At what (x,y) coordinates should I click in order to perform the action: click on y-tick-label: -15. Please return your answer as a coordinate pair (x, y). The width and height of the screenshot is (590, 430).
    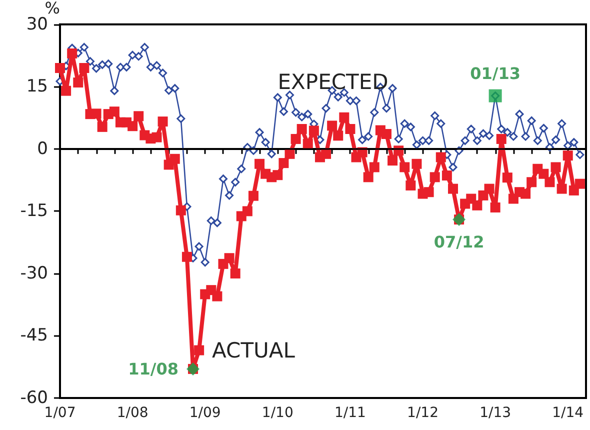
    Looking at the image, I should click on (34, 211).